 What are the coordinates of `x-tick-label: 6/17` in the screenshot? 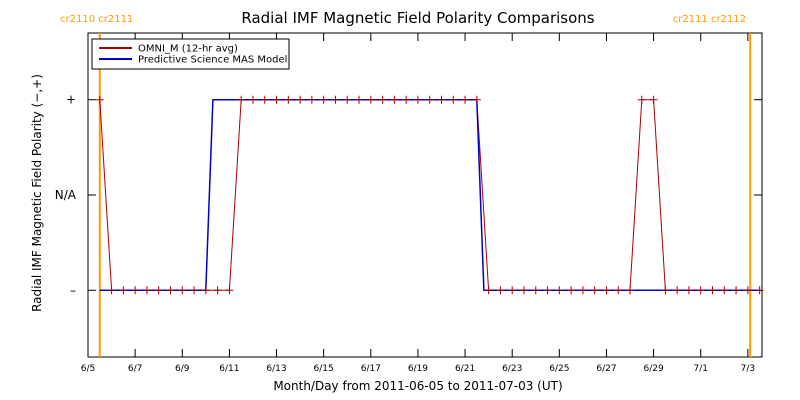 It's located at (371, 369).